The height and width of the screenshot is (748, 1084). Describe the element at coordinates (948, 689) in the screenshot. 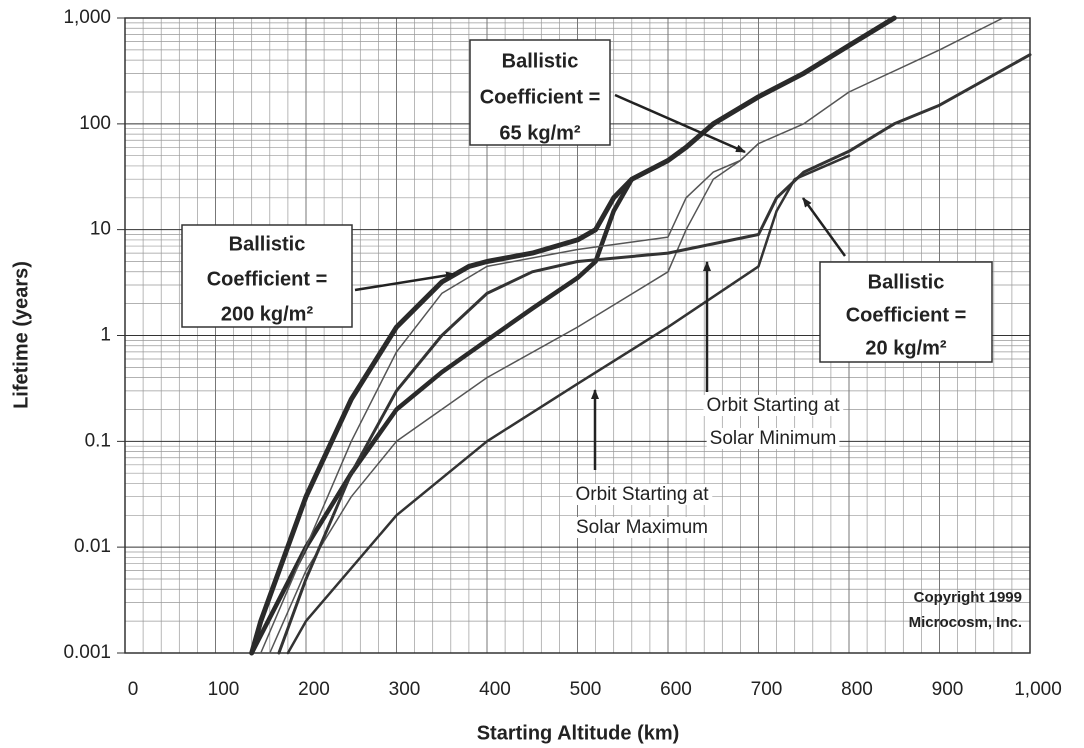

I see `x-tick-label: 900` at that location.